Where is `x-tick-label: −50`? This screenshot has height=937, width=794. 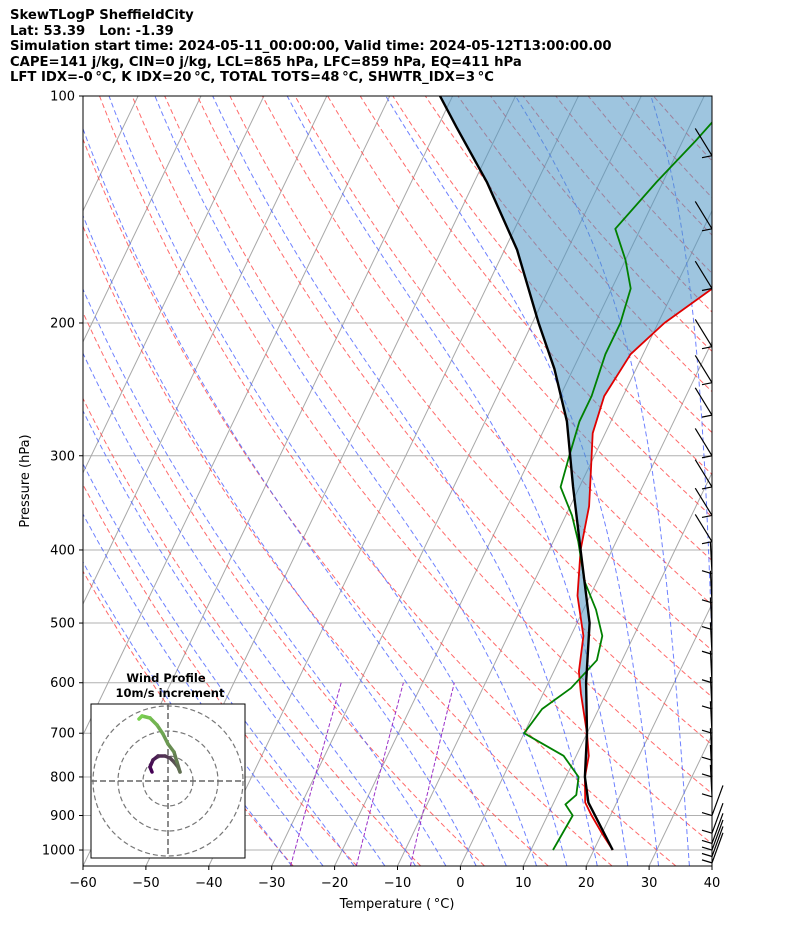
x-tick-label: −50 is located at coordinates (145, 883).